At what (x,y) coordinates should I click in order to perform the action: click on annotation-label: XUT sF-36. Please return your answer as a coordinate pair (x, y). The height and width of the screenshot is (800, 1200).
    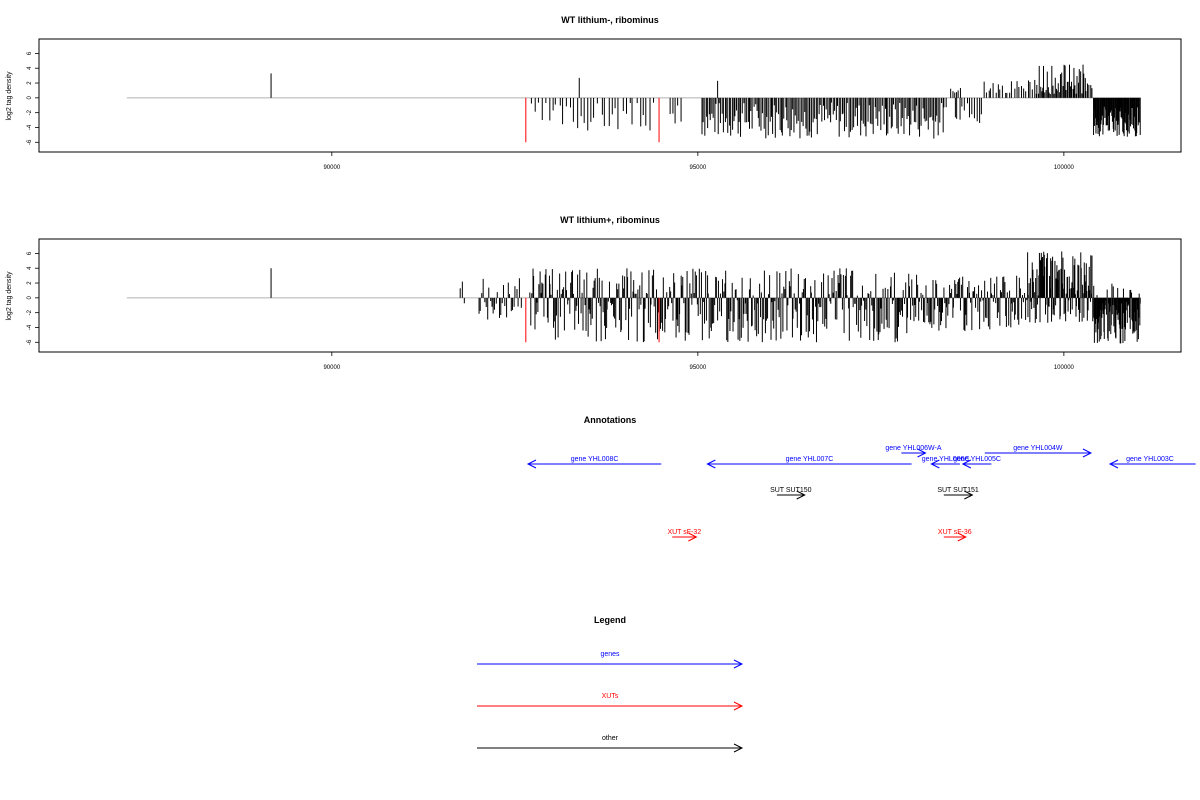
    Looking at the image, I should click on (955, 532).